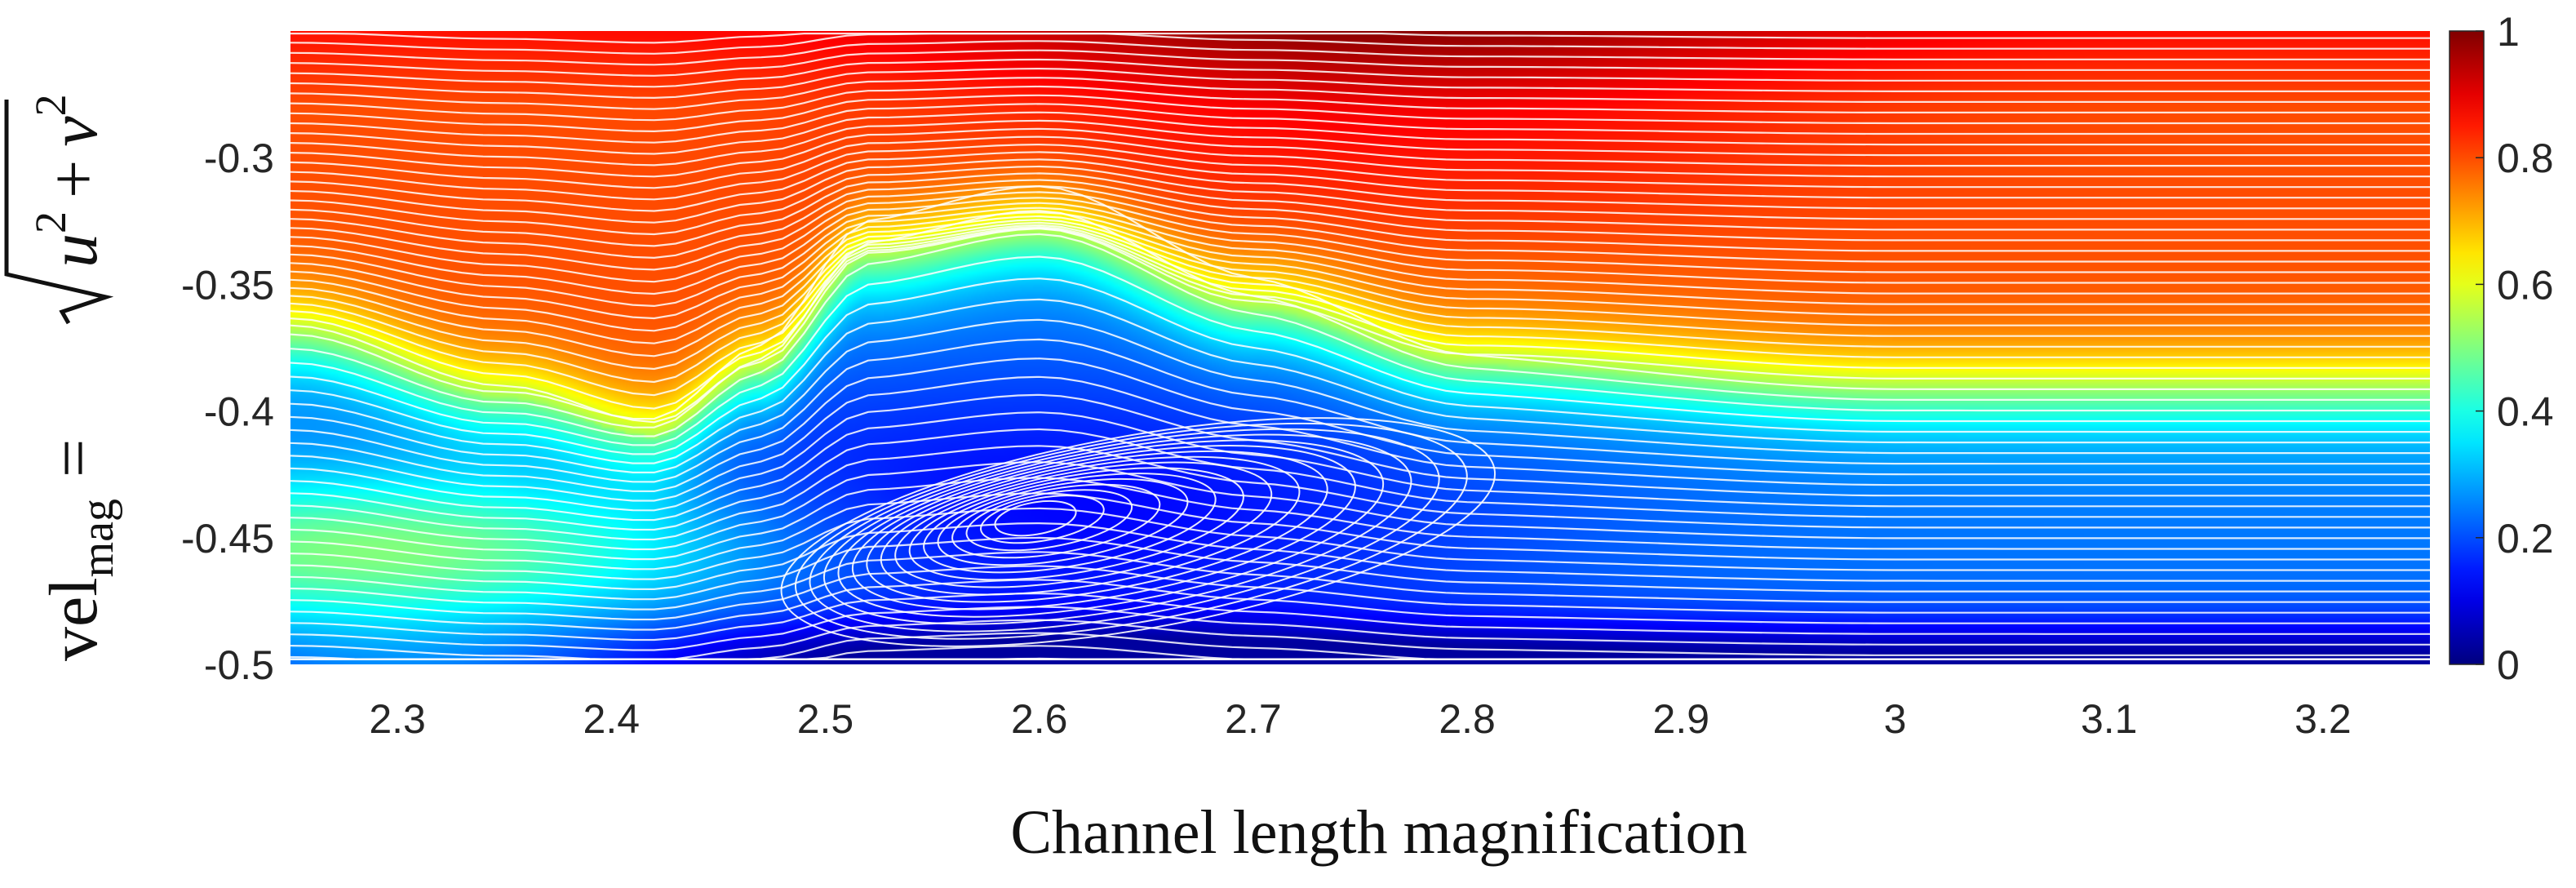  Describe the element at coordinates (1467, 719) in the screenshot. I see `x-tick-label: 2.8` at that location.